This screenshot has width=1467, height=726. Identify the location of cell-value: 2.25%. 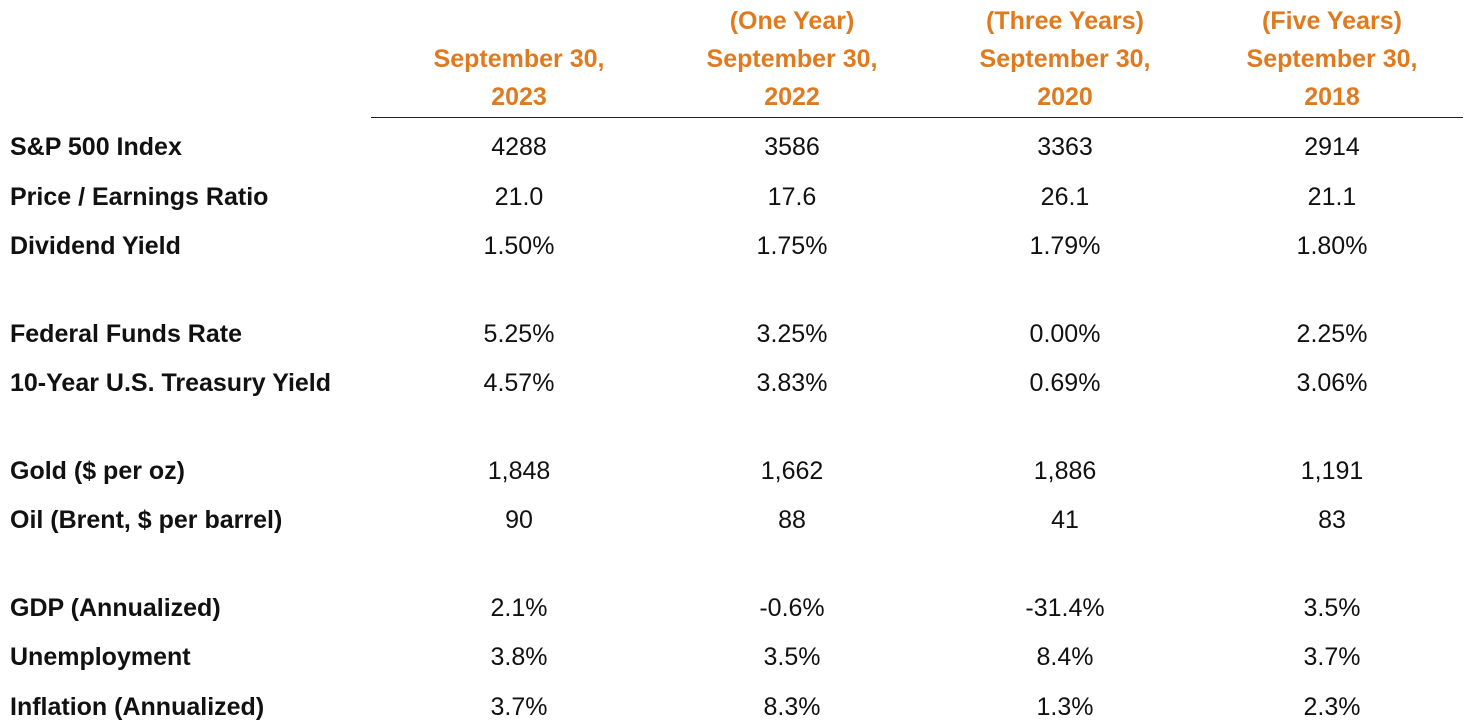
(1332, 333).